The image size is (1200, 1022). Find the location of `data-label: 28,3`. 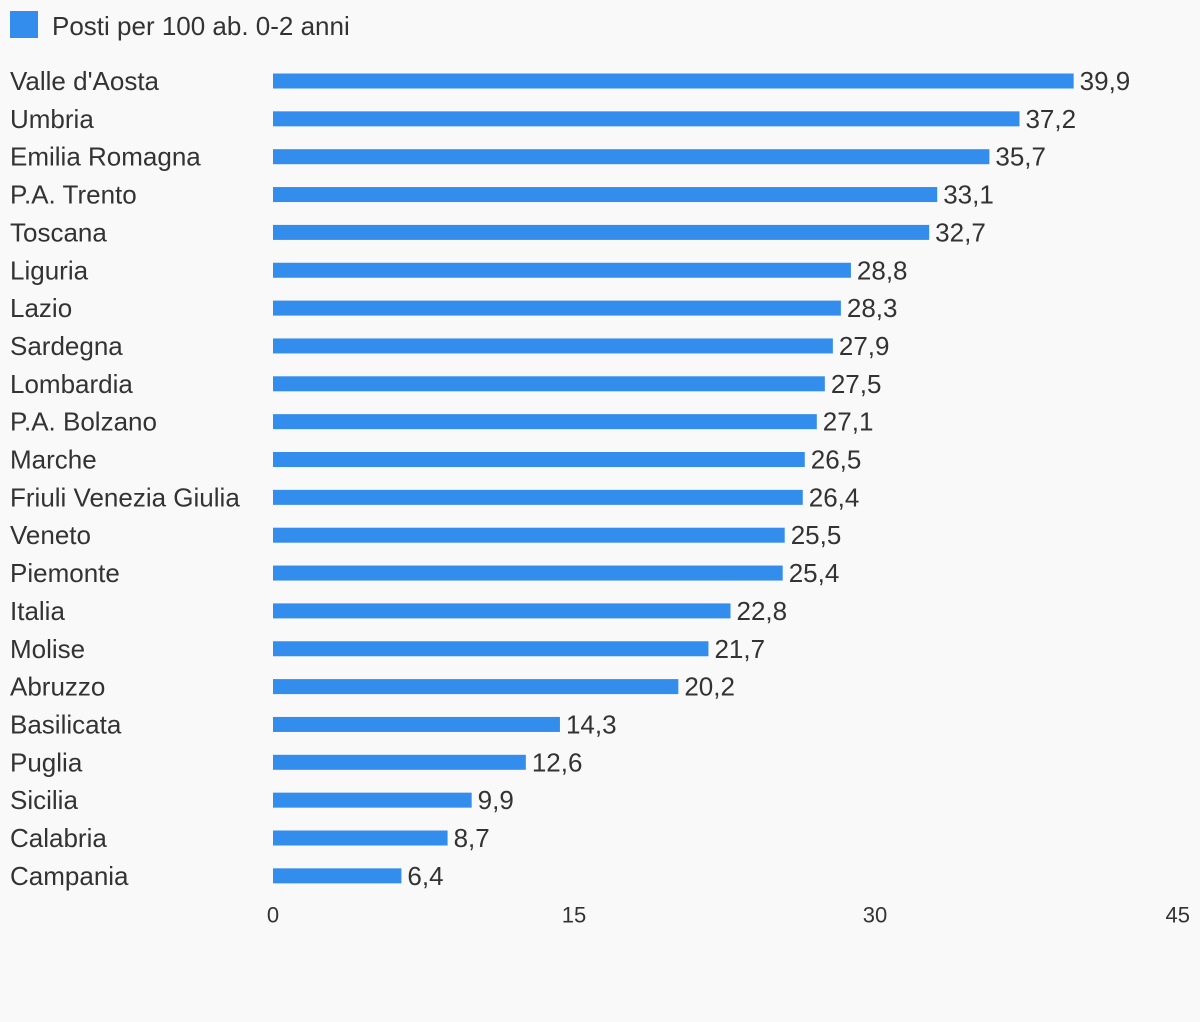

data-label: 28,3 is located at coordinates (872, 308).